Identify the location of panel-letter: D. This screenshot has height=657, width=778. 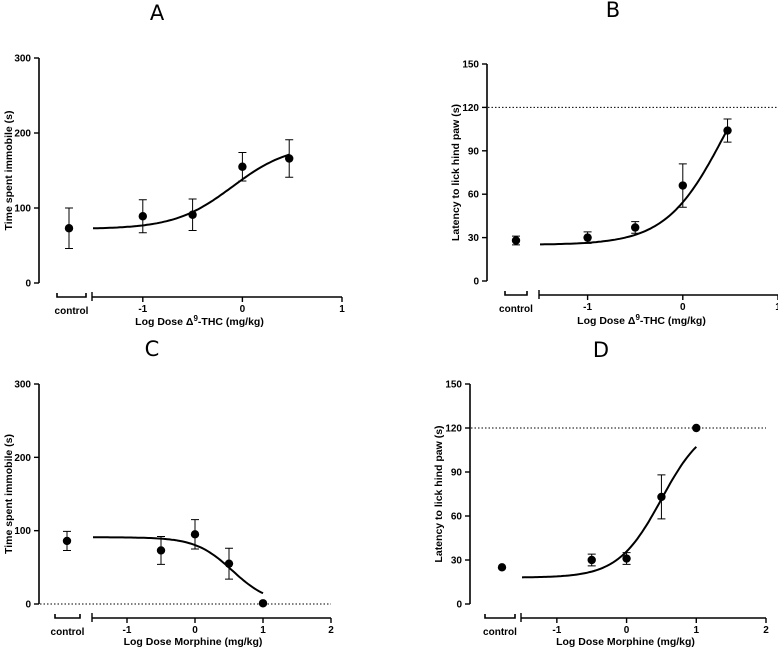
(601, 350).